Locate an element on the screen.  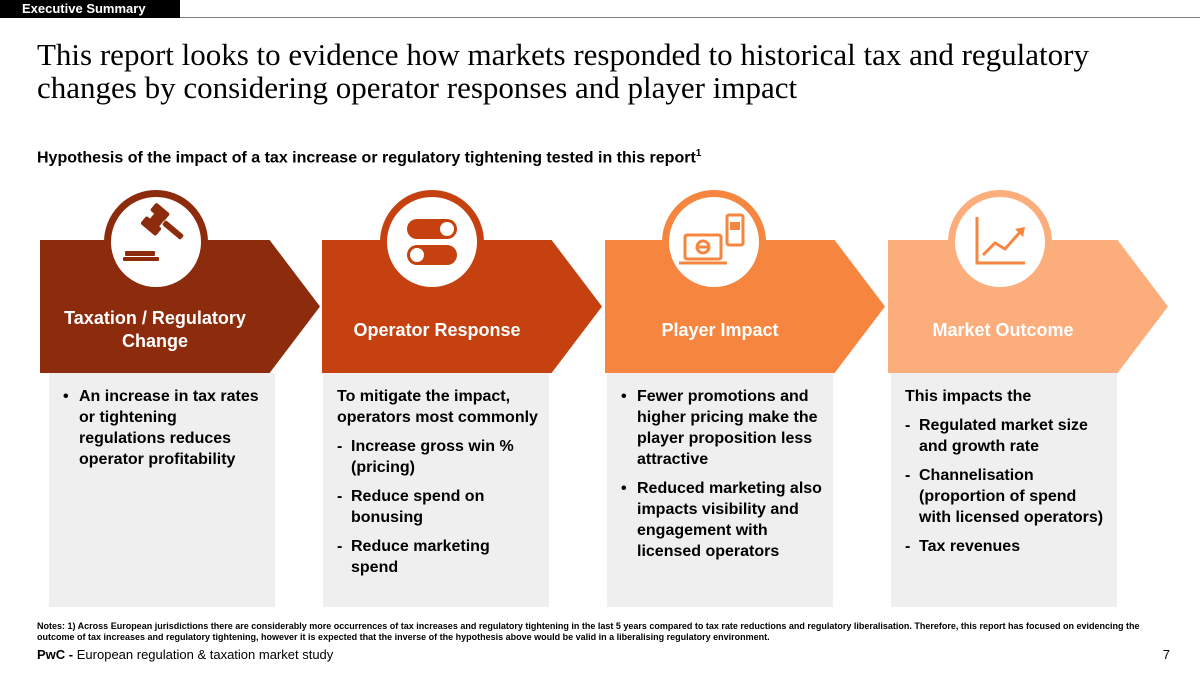
toggle-switch-icon is located at coordinates (432, 242).